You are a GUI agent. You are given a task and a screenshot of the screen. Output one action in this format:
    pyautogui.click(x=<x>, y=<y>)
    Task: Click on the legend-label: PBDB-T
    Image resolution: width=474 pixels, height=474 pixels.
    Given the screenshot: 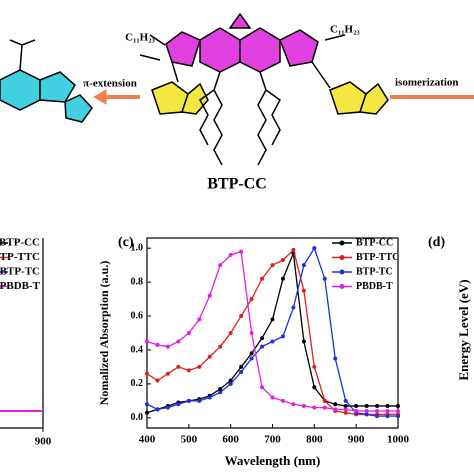 What is the action you would take?
    pyautogui.click(x=374, y=286)
    